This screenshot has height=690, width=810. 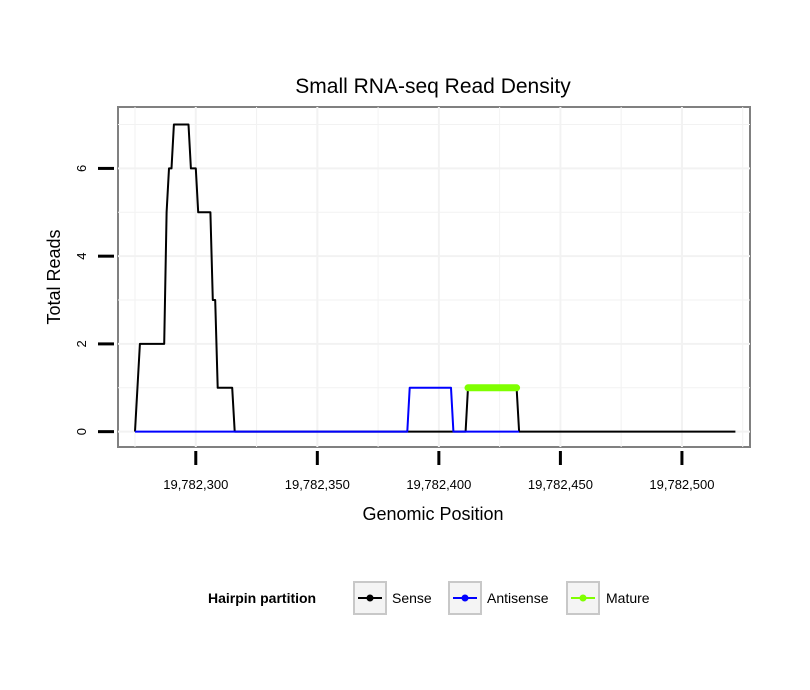 I want to click on legend-dot-mature, so click(x=583, y=598).